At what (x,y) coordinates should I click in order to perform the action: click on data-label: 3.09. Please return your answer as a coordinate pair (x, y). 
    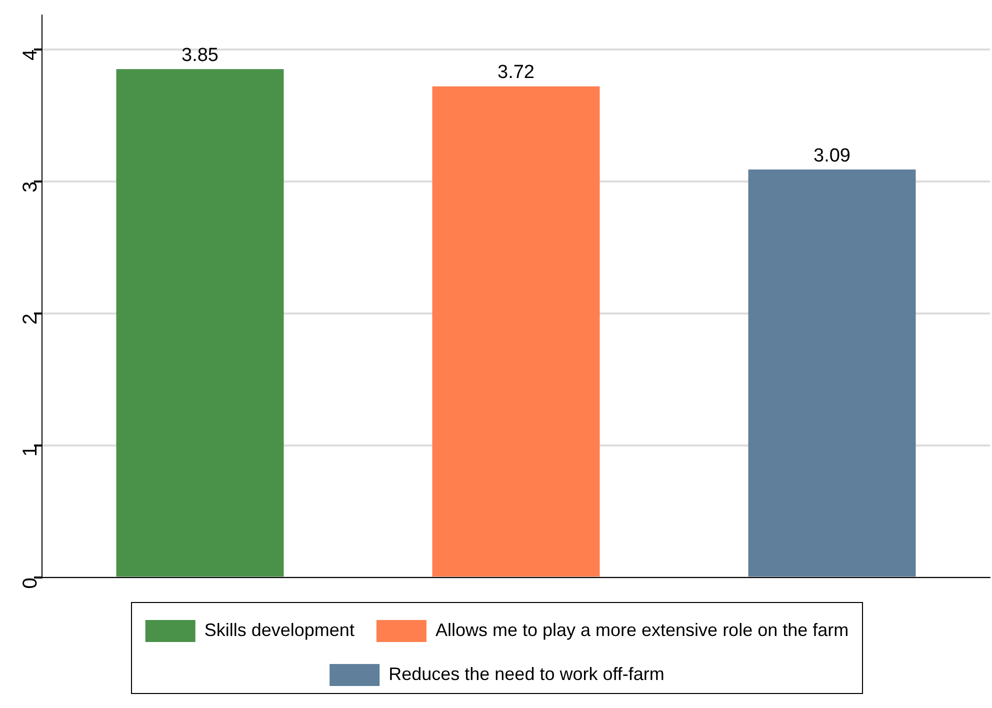
    Looking at the image, I should click on (832, 155).